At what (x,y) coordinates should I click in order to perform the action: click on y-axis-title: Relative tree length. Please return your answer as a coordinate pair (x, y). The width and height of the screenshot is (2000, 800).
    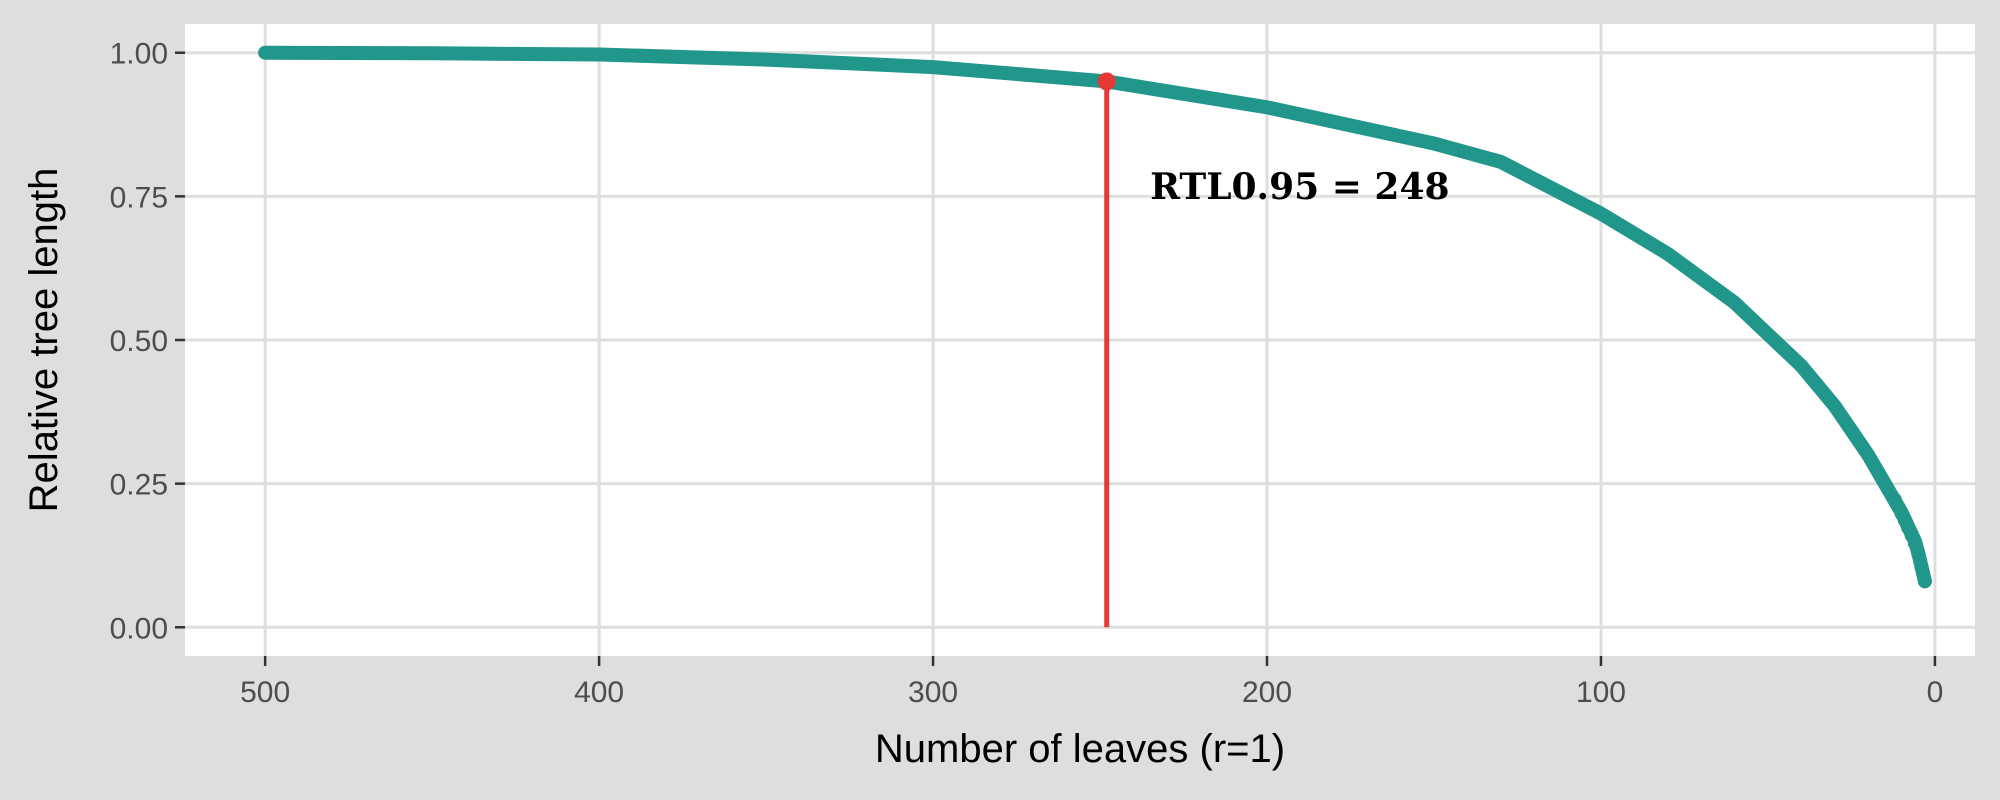
    Looking at the image, I should click on (44, 340).